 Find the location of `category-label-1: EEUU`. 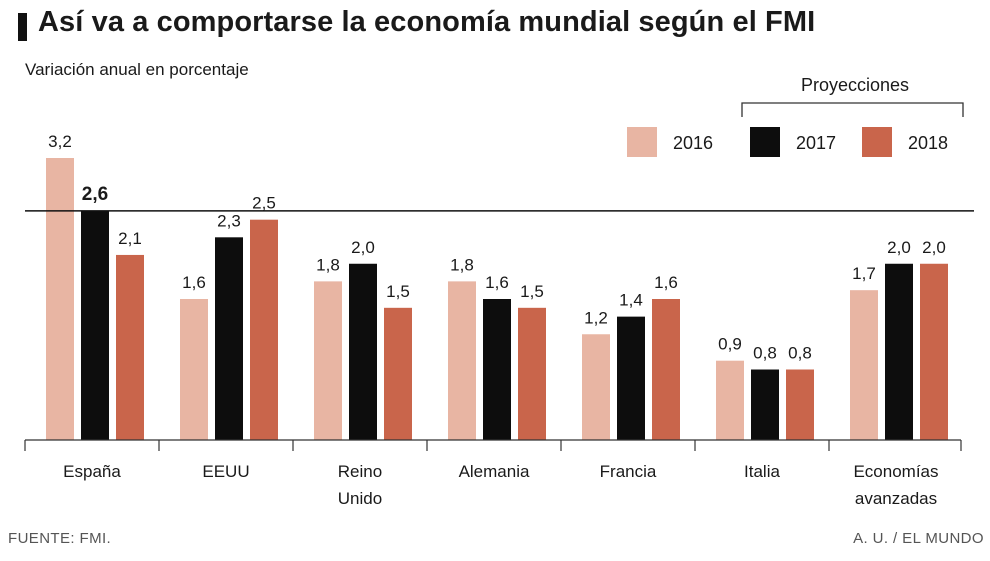

category-label-1: EEUU is located at coordinates (225, 471).